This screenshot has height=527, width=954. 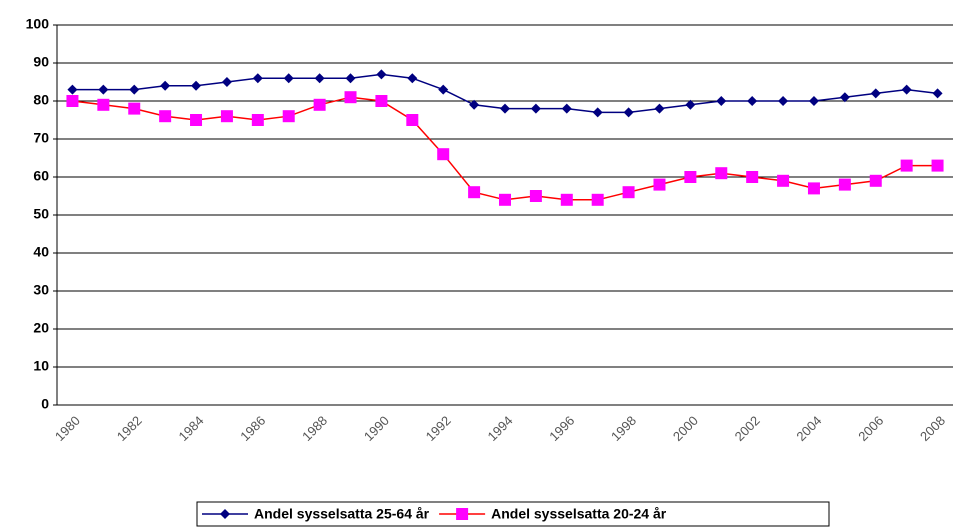 What do you see at coordinates (45, 404) in the screenshot?
I see `y-tick-label: 0` at bounding box center [45, 404].